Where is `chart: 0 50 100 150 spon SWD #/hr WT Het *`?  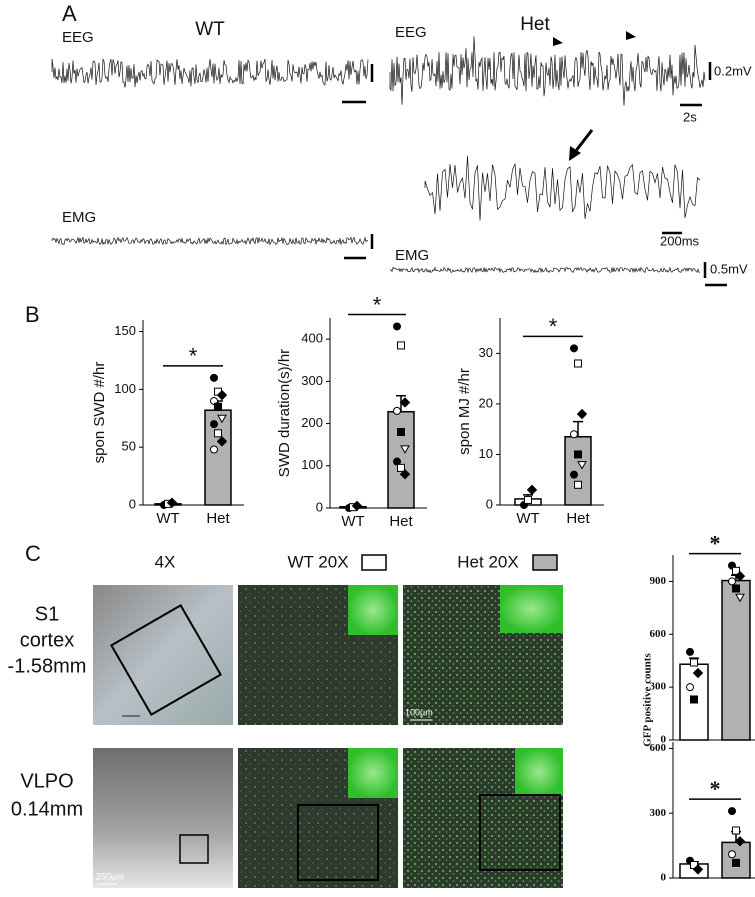 chart: 0 50 100 150 spon SWD #/hr WT Het * is located at coordinates (167, 423).